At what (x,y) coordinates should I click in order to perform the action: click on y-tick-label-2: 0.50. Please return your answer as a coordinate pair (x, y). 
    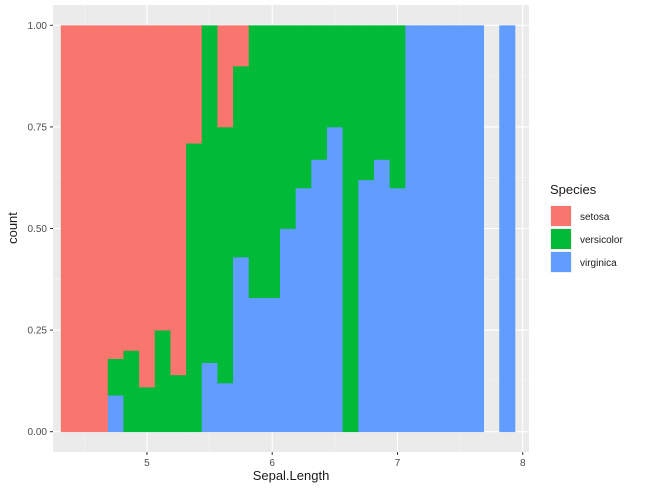
    Looking at the image, I should click on (38, 229).